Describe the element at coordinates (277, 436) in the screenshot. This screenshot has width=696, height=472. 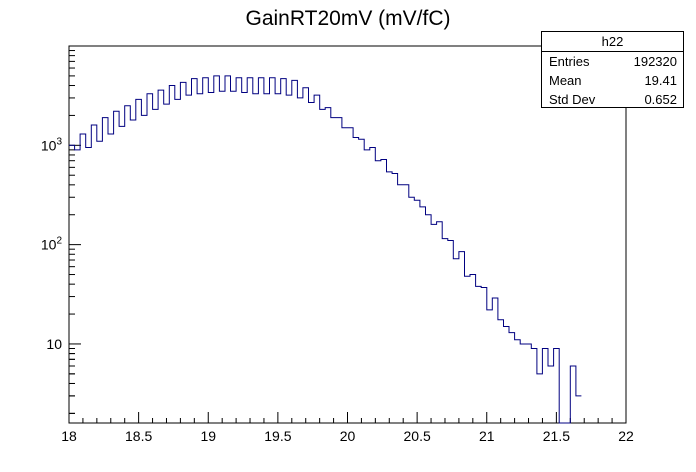
I see `x-tick-label: 19.5` at that location.